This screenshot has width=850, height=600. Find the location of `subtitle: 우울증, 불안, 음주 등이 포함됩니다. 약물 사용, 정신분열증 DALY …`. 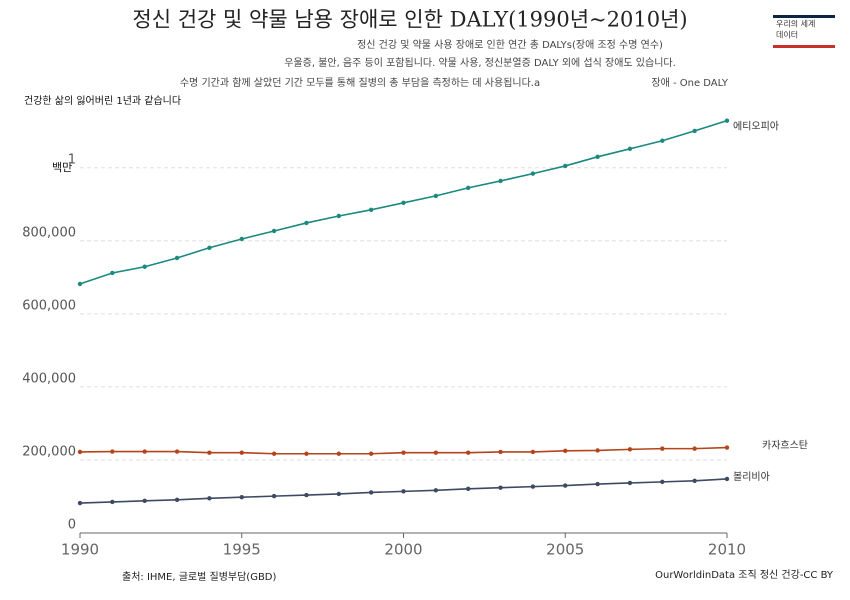

subtitle: 우울증, 불안, 음주 등이 포함됩니다. 약물 사용, 정신분열증 DALY … is located at coordinates (480, 62).